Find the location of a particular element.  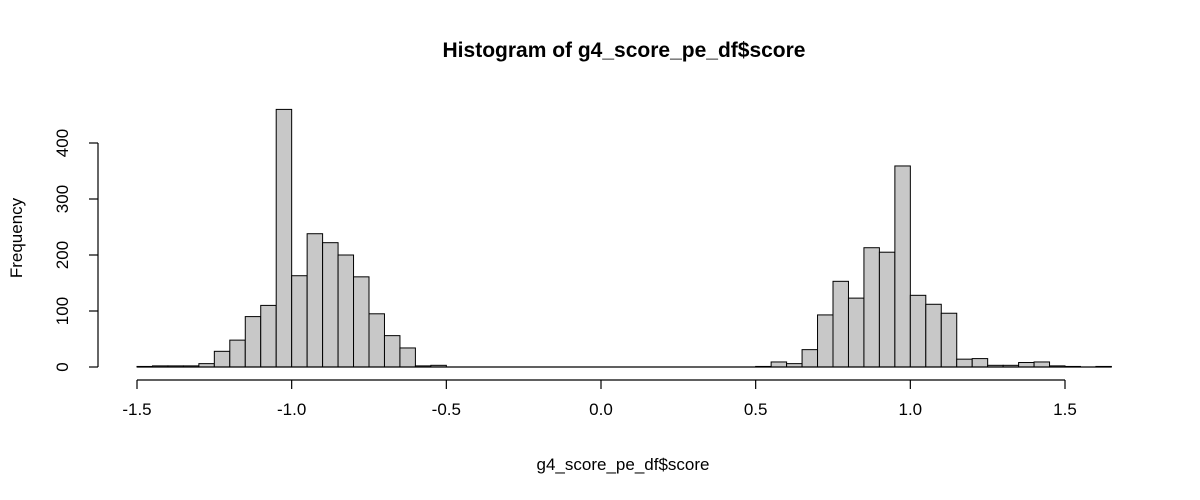

x-axis: -1.5 -1.0 -0.5 0.0 0.5 1.0 1.5 is located at coordinates (599, 399).